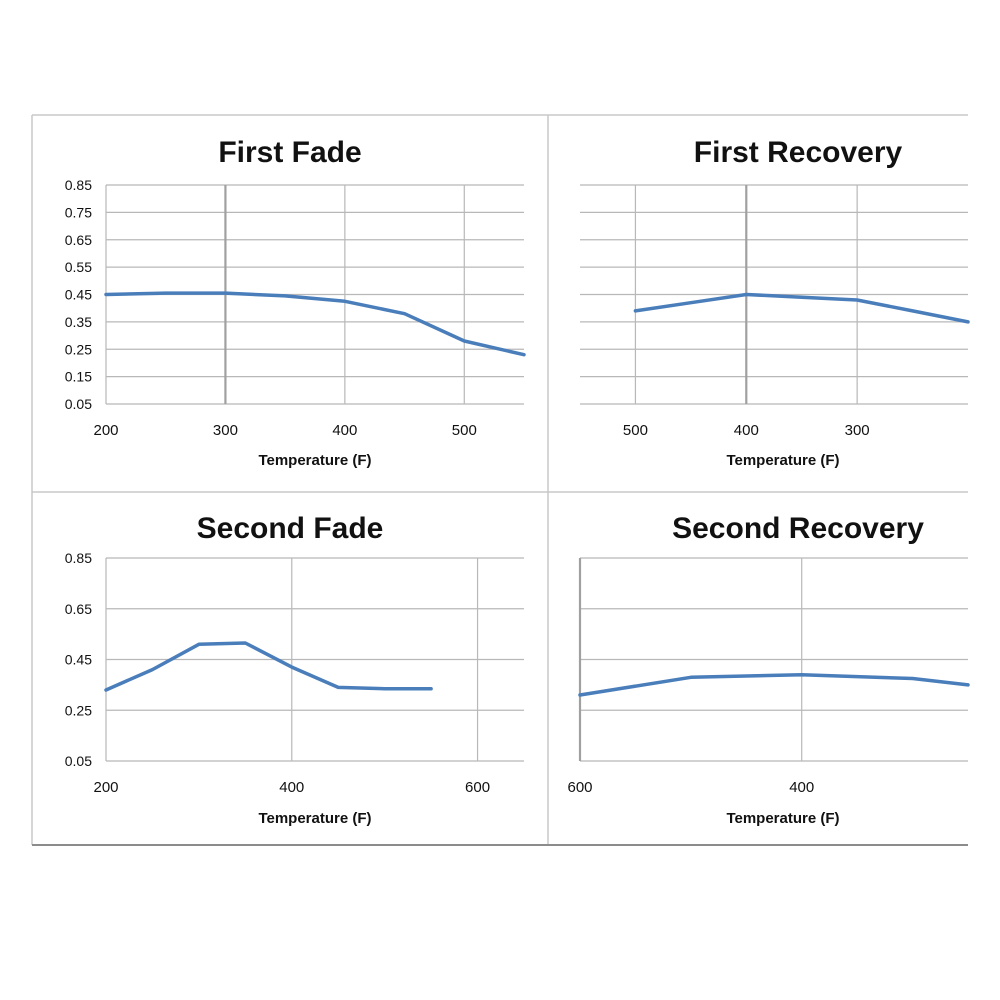  What do you see at coordinates (290, 528) in the screenshot?
I see `chart3-title: Second Fade` at bounding box center [290, 528].